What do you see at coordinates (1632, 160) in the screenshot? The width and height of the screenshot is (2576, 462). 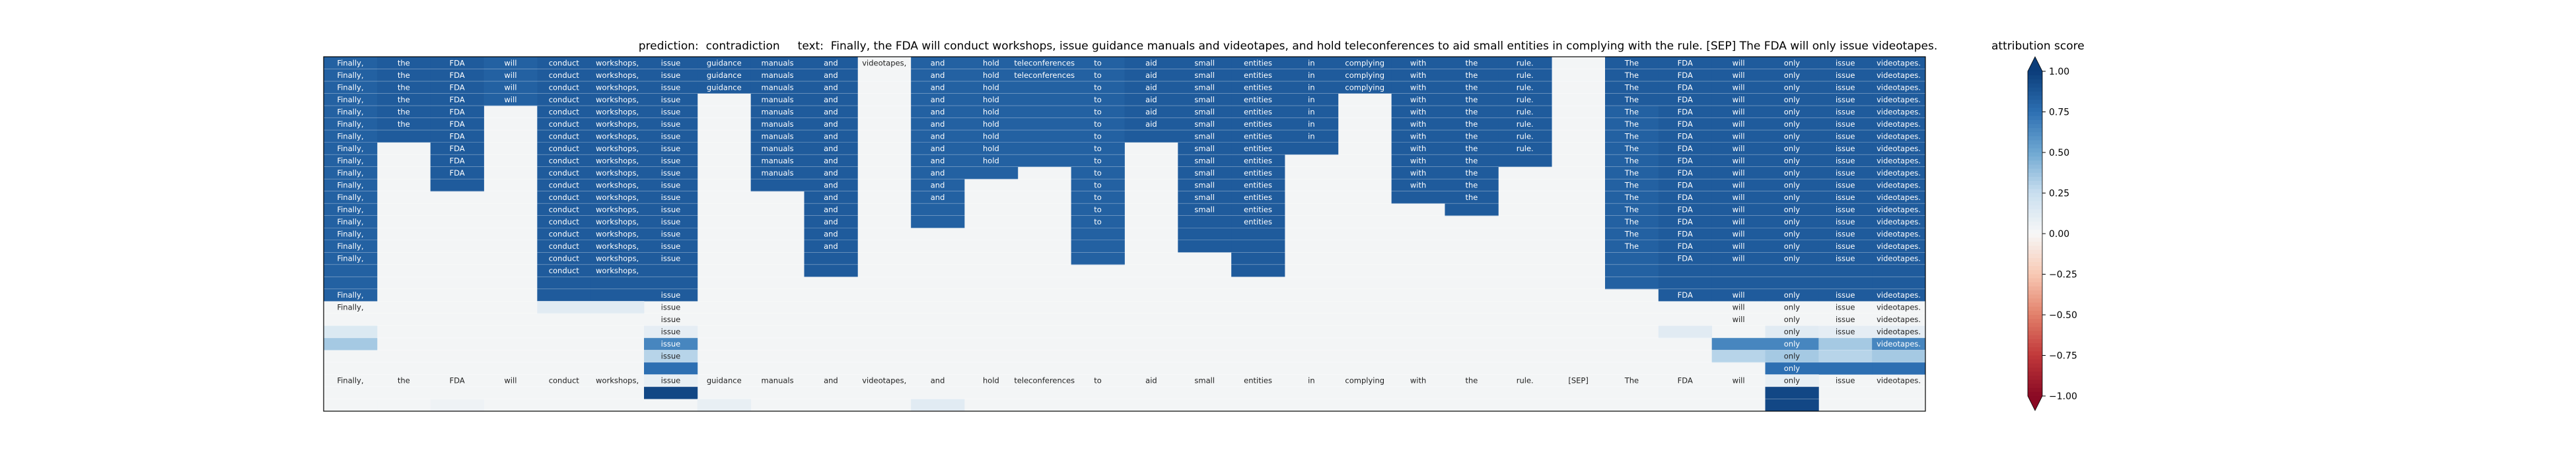 I see `cell-token-label: The` at bounding box center [1632, 160].